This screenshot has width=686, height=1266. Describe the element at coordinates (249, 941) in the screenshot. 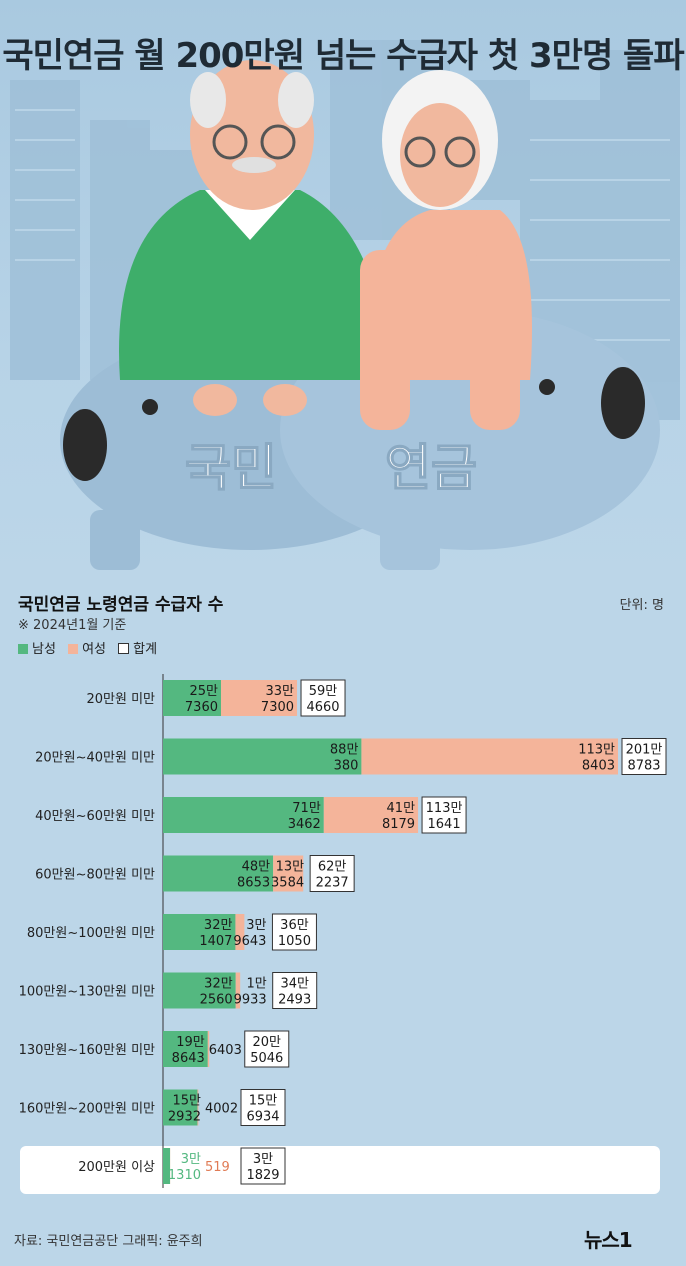

I see `female-value-label: 9643` at that location.